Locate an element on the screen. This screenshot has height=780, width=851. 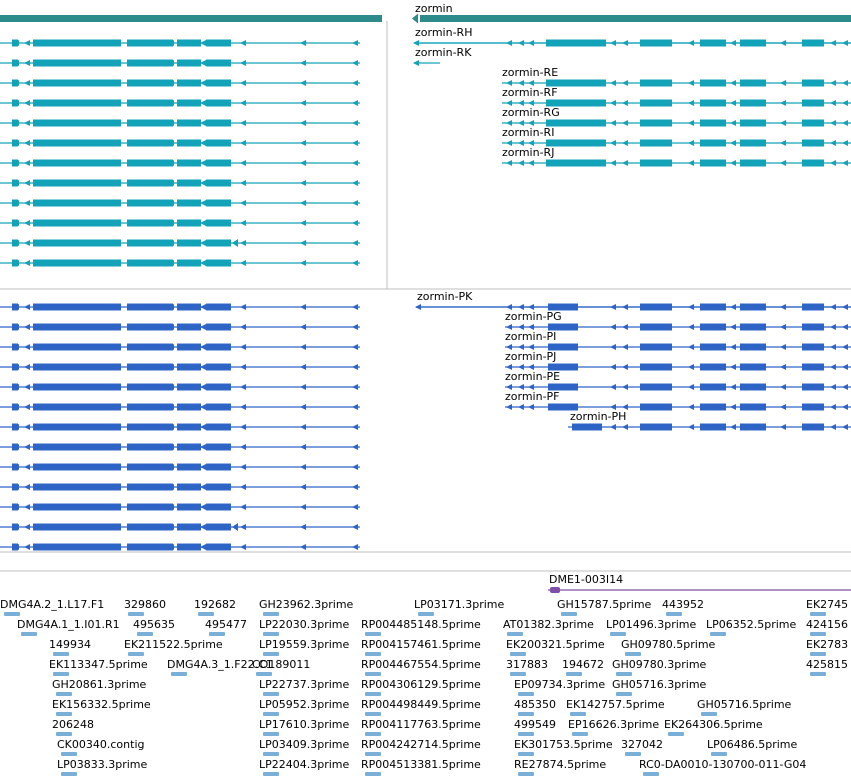
est-label: LP01496.3prime is located at coordinates (651, 624).